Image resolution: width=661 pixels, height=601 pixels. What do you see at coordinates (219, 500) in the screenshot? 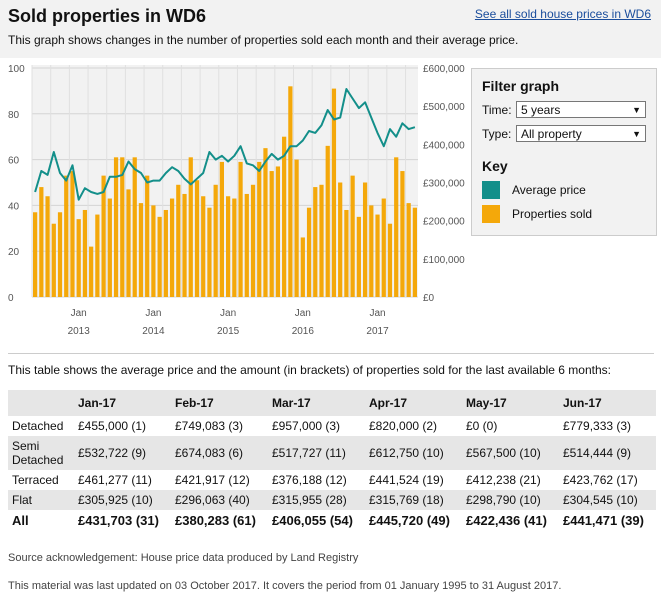
I see `table-cell: £296,063 (40)` at bounding box center [219, 500].